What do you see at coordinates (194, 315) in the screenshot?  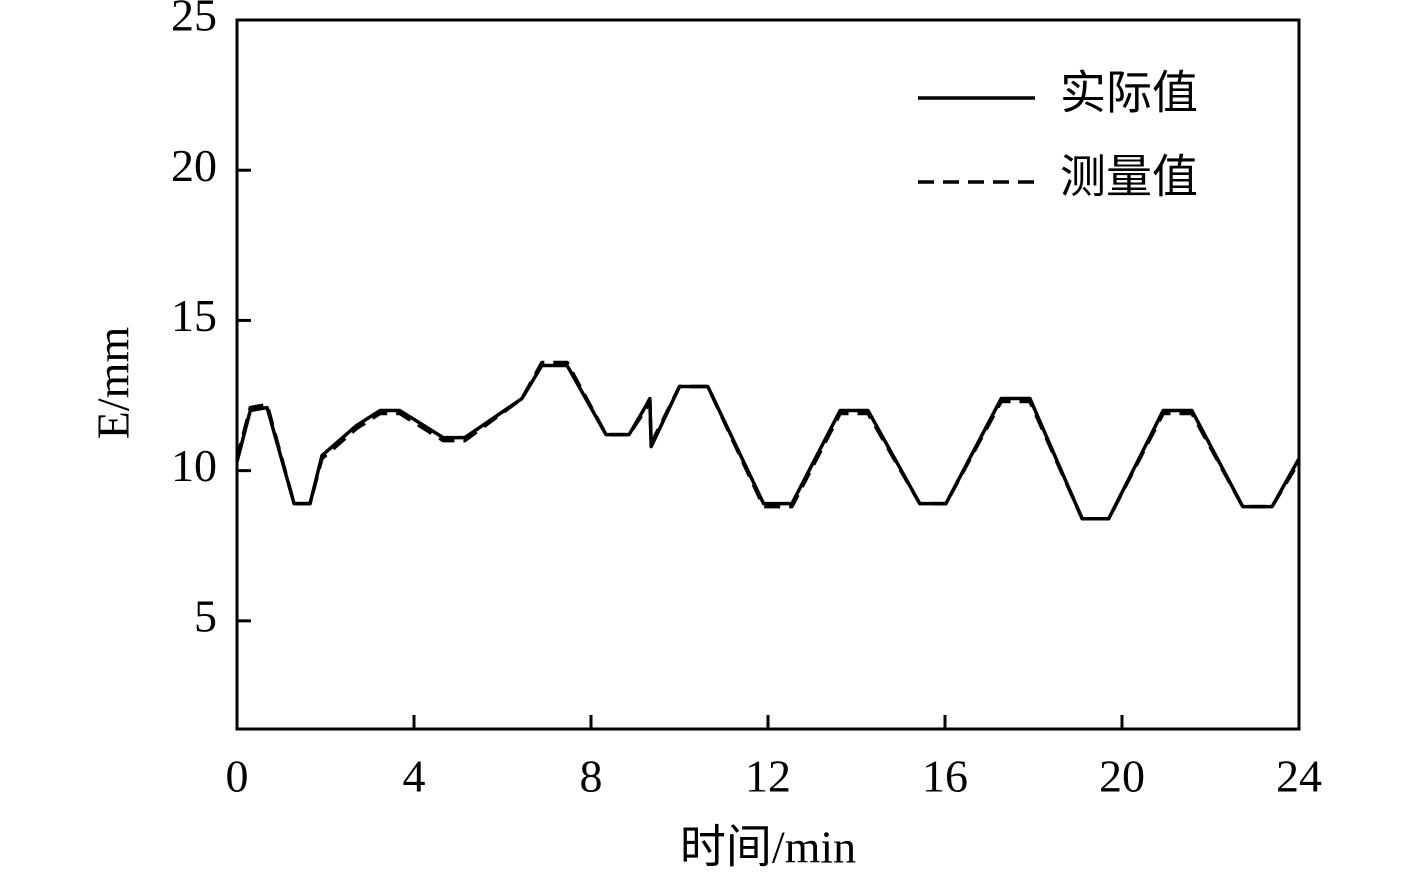 I see `y-tick-label: 15` at bounding box center [194, 315].